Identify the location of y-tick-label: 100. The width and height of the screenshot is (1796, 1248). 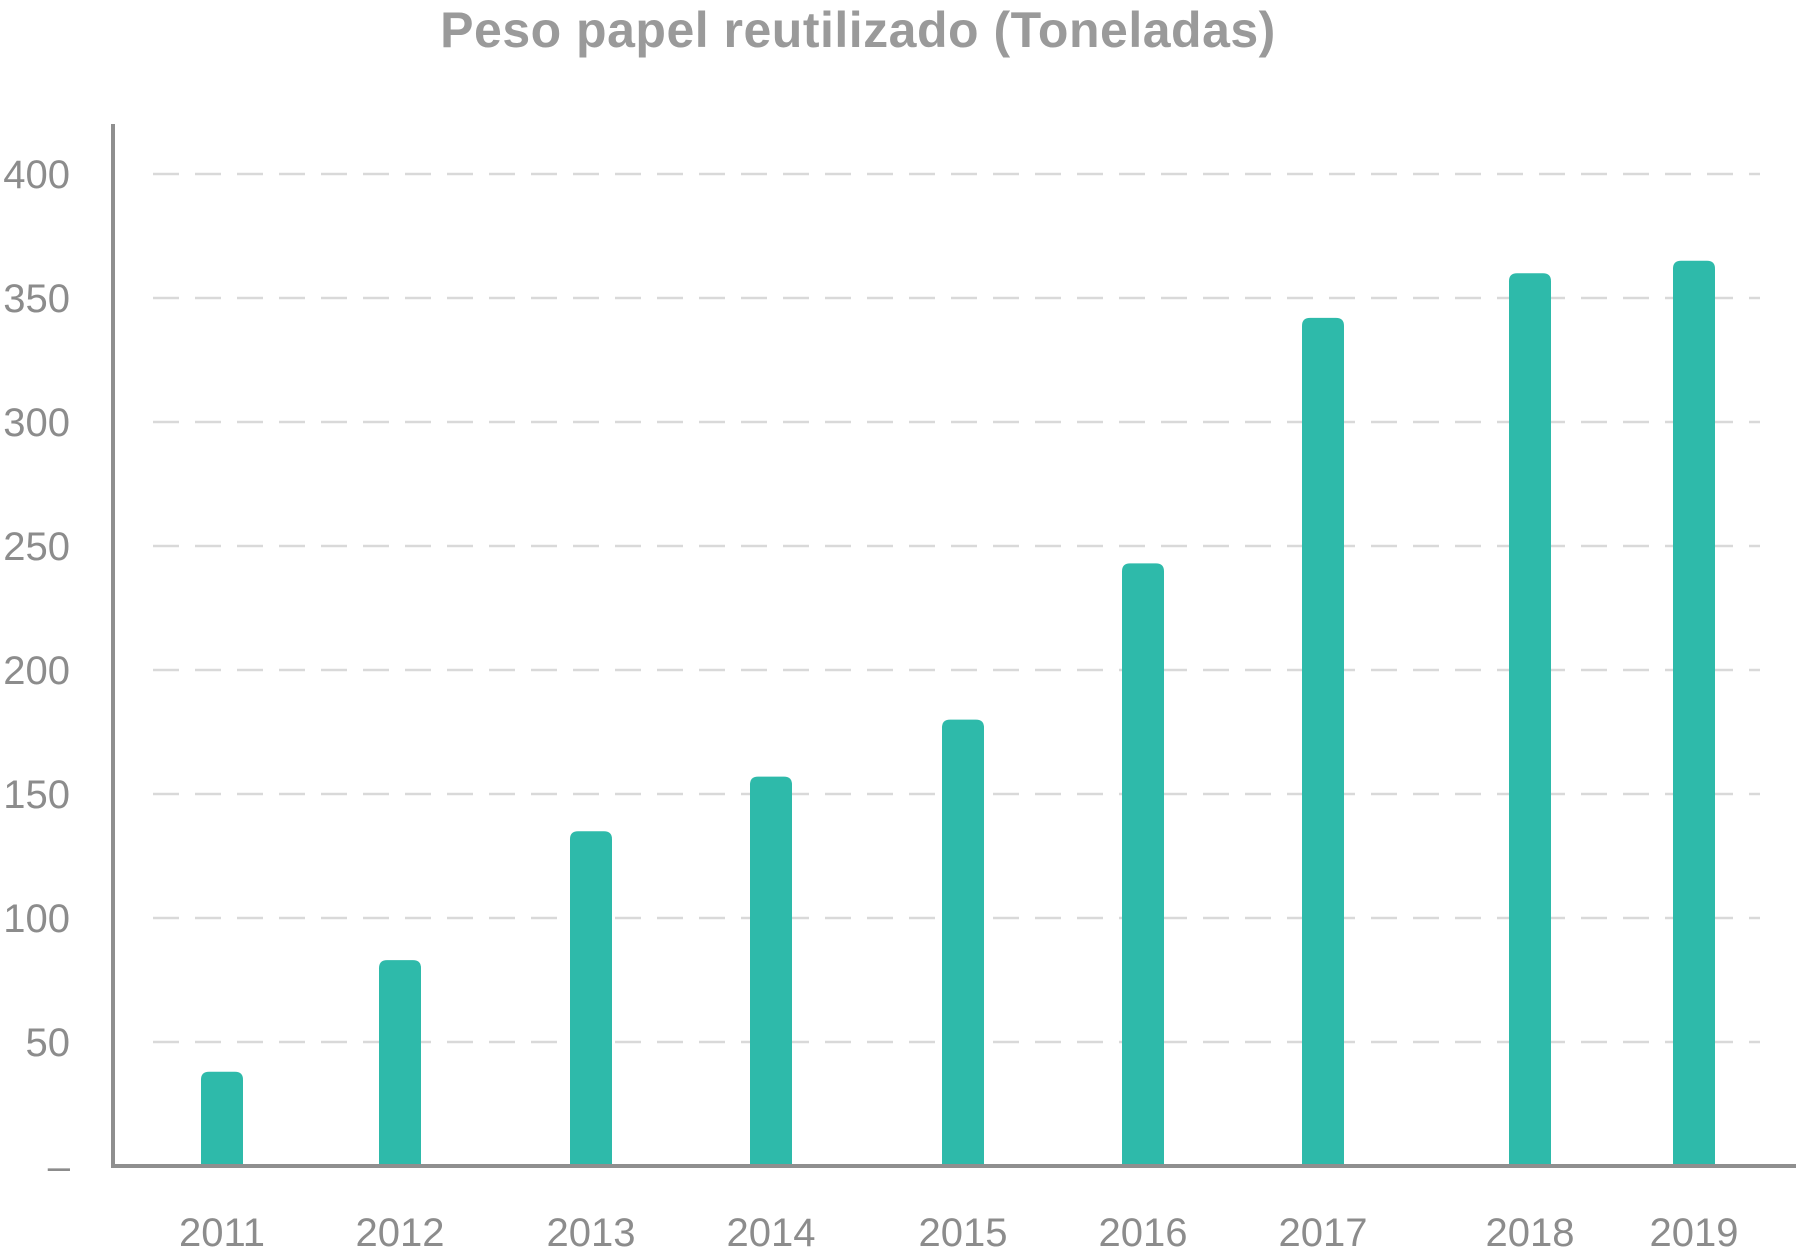
(36, 919).